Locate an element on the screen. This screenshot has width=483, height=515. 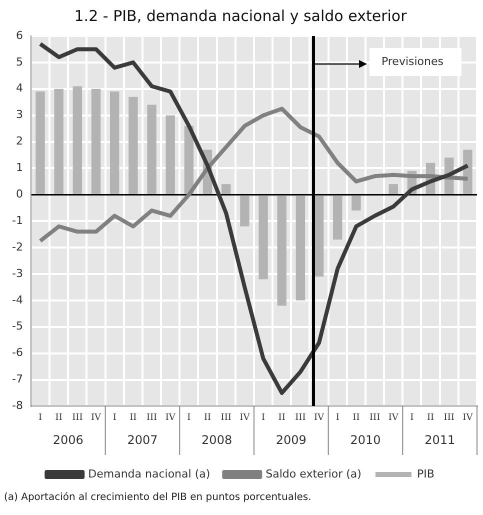
y-tick-label: 2 is located at coordinates (19, 141).